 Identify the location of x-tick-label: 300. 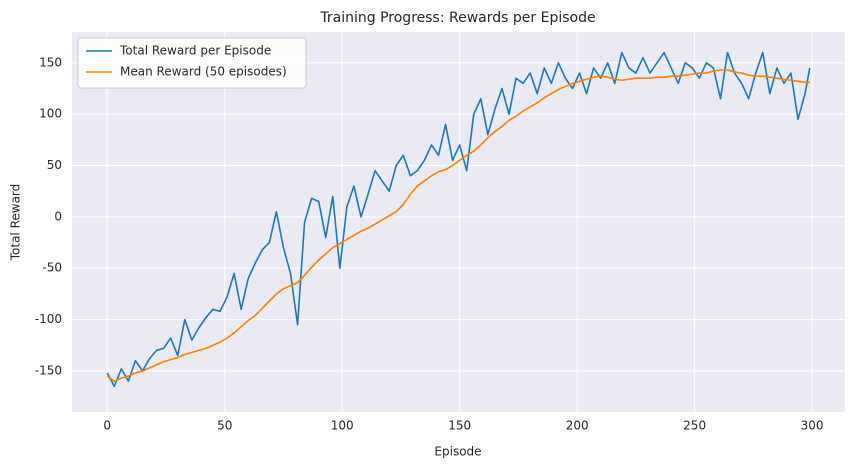
(812, 426).